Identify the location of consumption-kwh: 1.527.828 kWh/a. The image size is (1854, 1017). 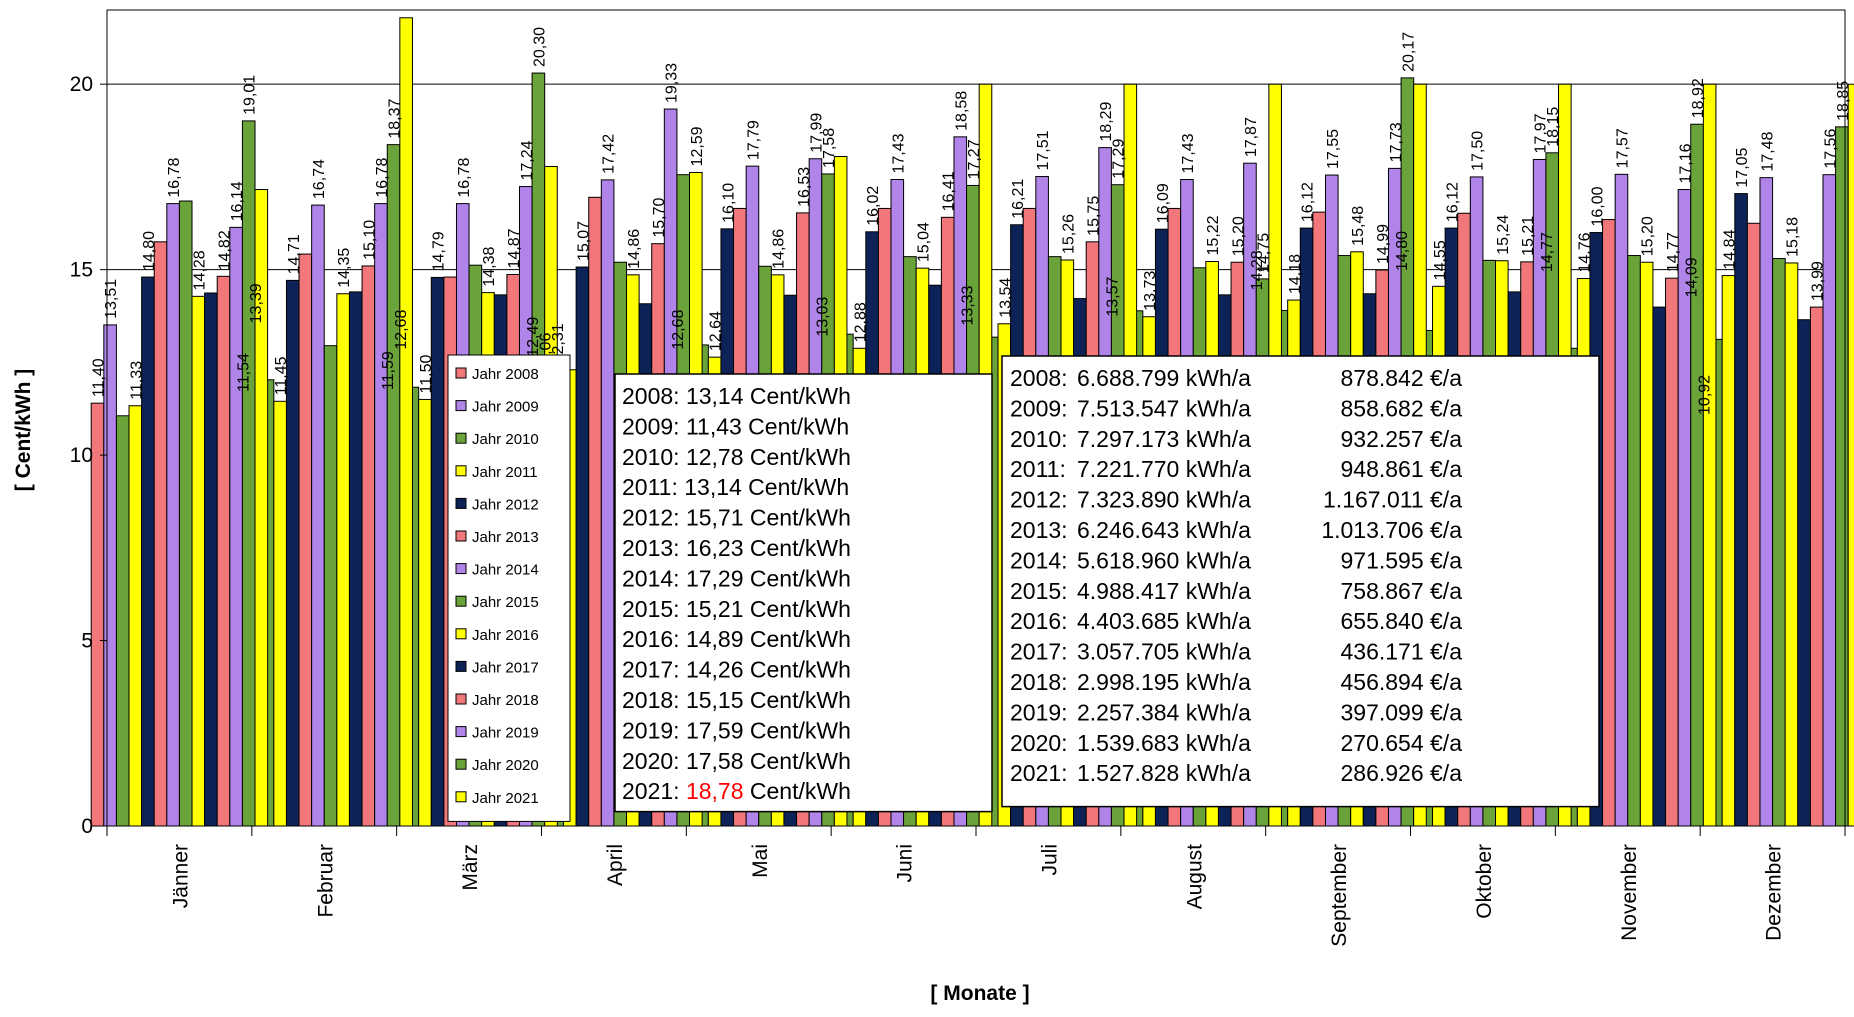
(1164, 773).